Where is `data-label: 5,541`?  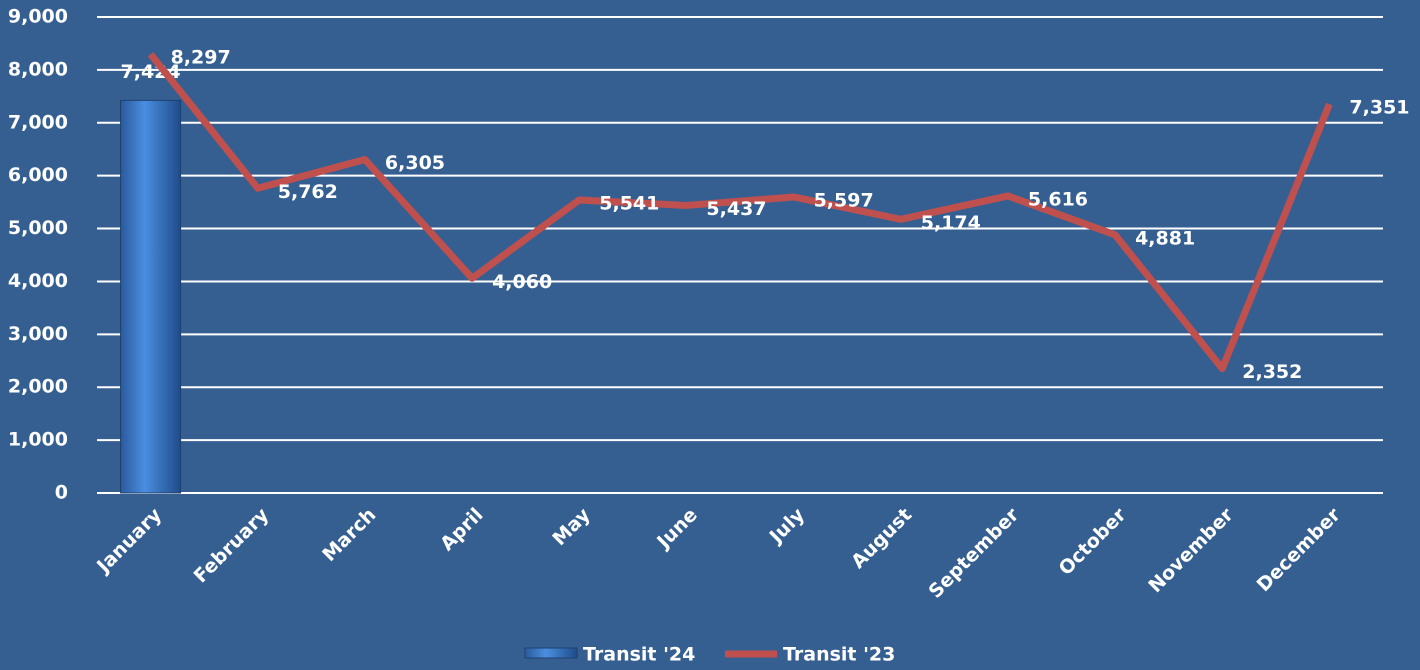
data-label: 5,541 is located at coordinates (629, 203).